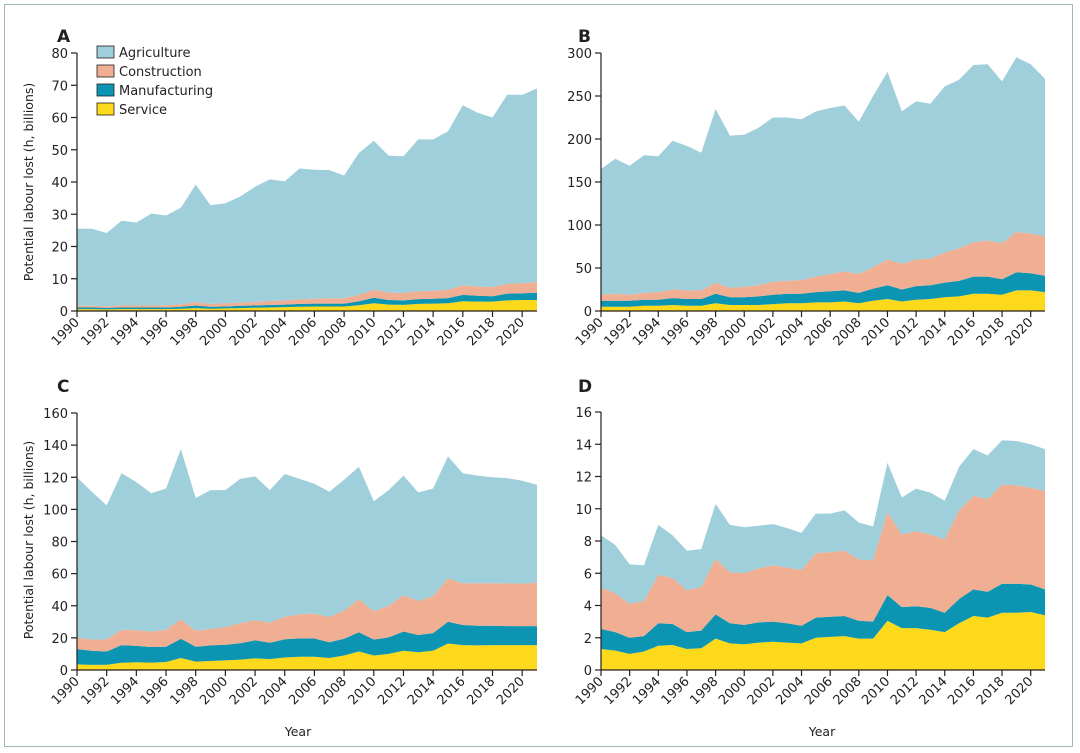 The image size is (1080, 753). What do you see at coordinates (185, 691) in the screenshot?
I see `panel-c-x-tick-label: 1998` at bounding box center [185, 691].